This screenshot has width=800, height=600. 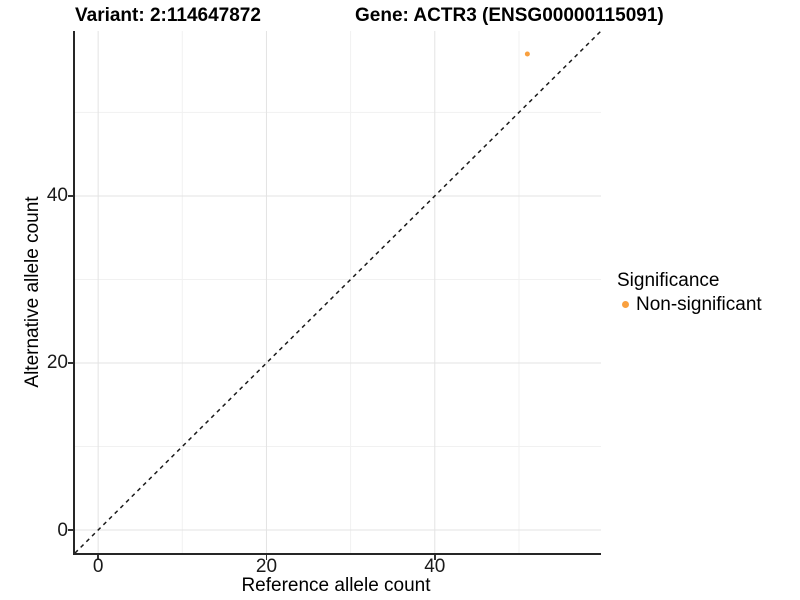 What do you see at coordinates (699, 304) in the screenshot?
I see `legend-item-label: Non-significant` at bounding box center [699, 304].